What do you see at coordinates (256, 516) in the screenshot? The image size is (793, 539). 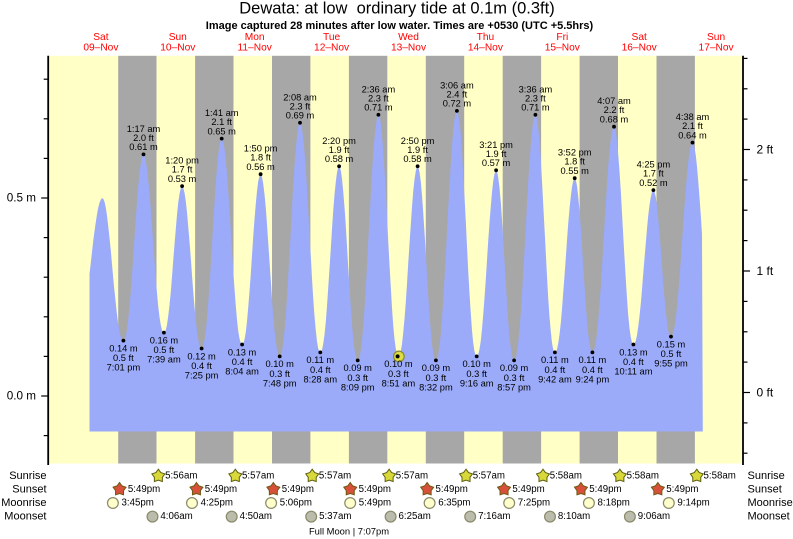 I see `svg-text: 4:50am` at bounding box center [256, 516].